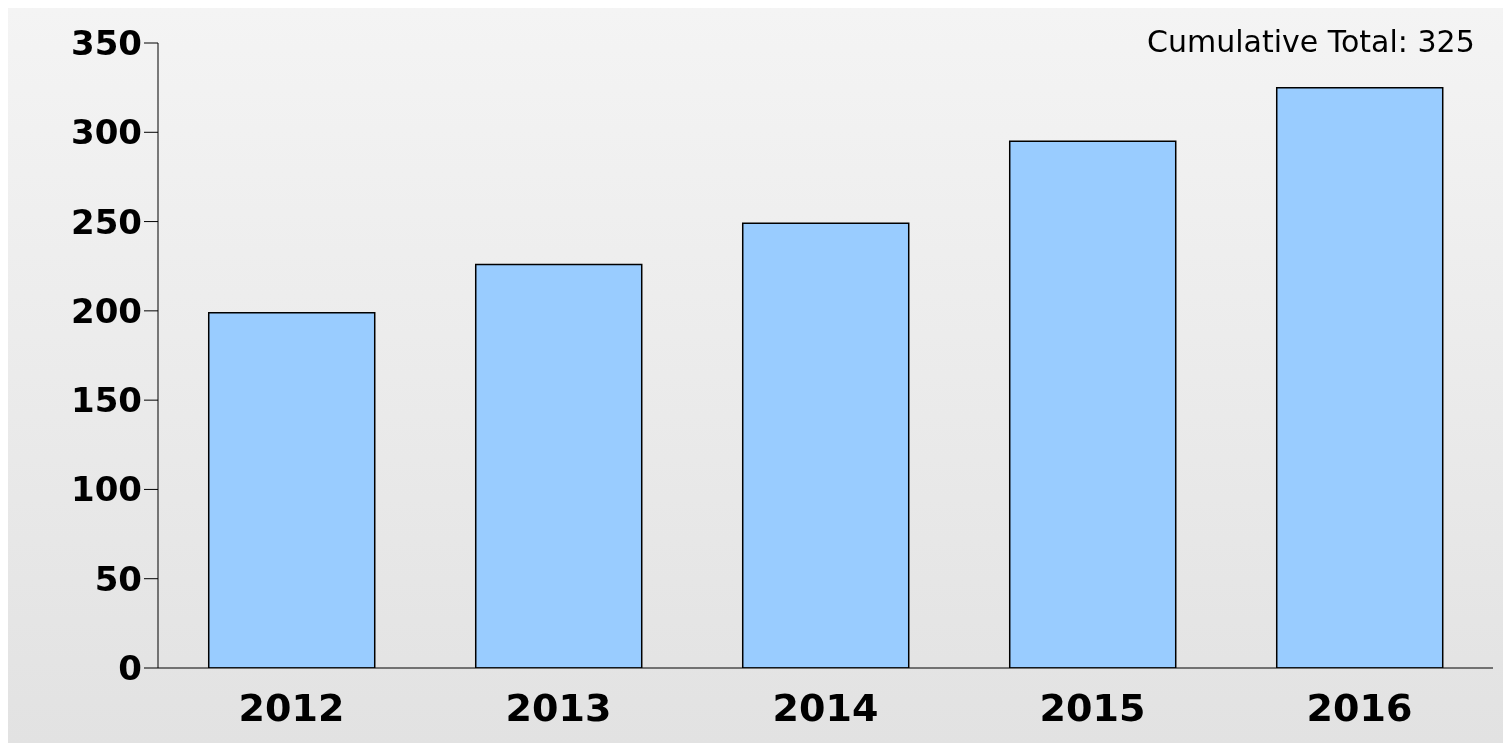 The image size is (1511, 751). What do you see at coordinates (1092, 707) in the screenshot?
I see `x-tick-label: 2015` at bounding box center [1092, 707].